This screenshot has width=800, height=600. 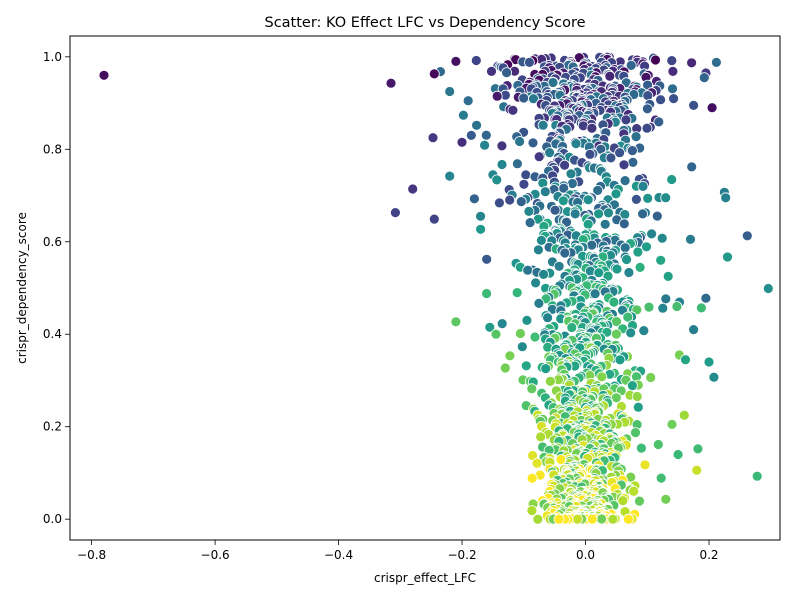 I want to click on x-tick-label: 0.2, so click(x=708, y=555).